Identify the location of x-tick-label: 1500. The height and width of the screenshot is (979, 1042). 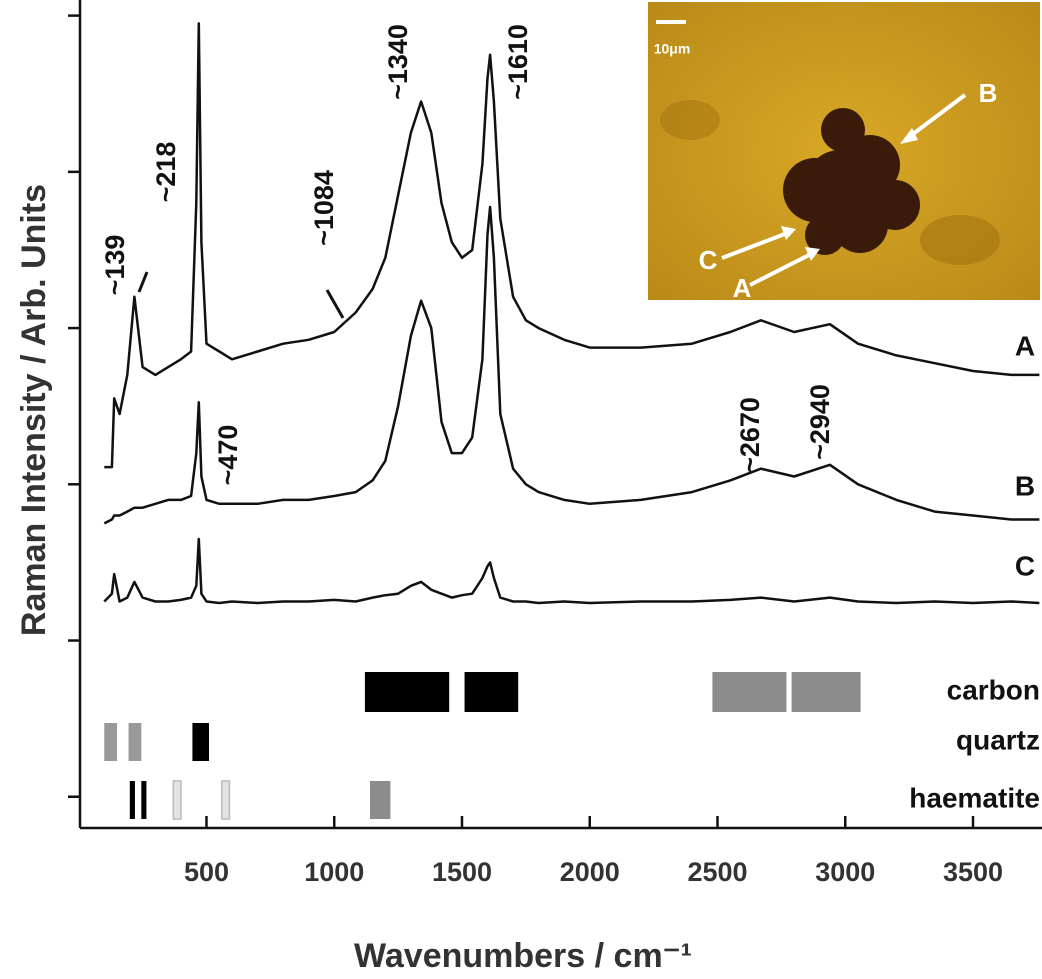
(462, 872).